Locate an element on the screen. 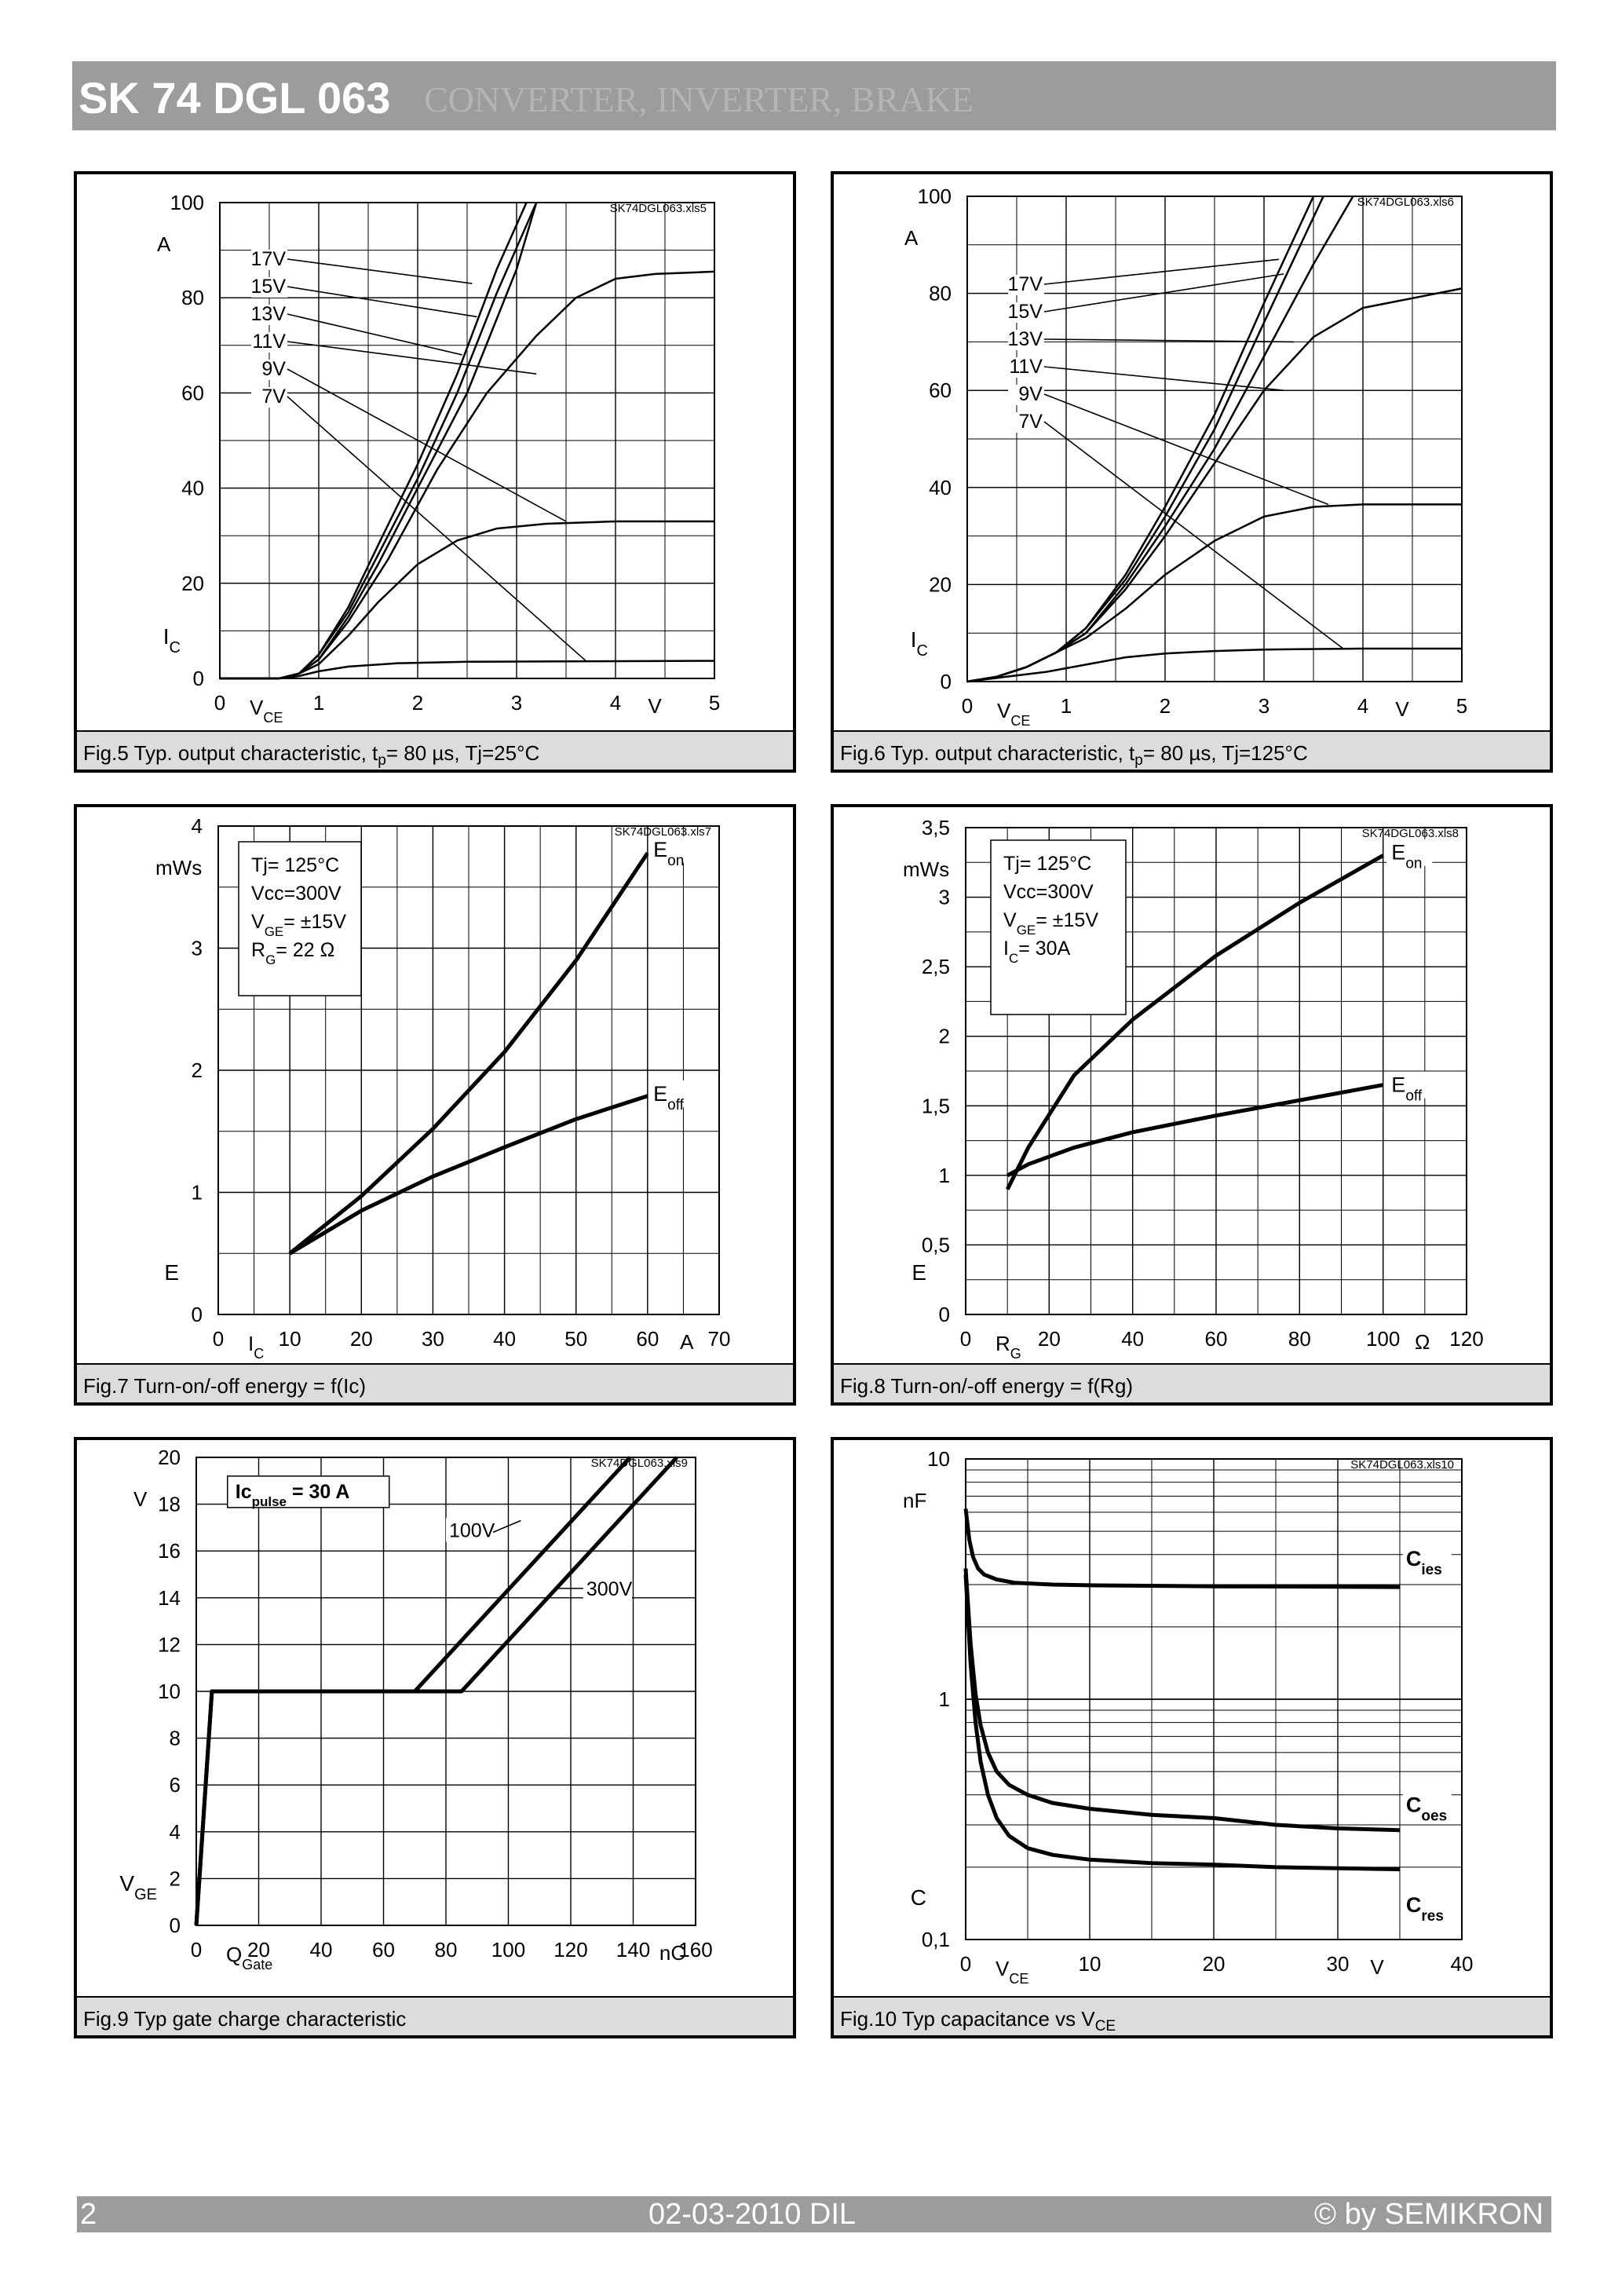 The image size is (1622, 2296). y-tick-label: 60 is located at coordinates (192, 393).